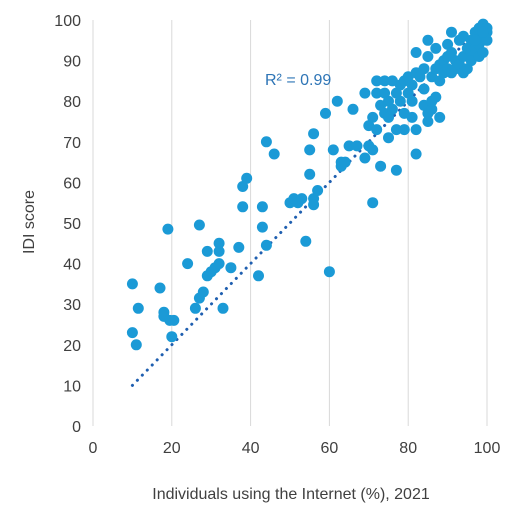 The width and height of the screenshot is (505, 505). What do you see at coordinates (72, 224) in the screenshot?
I see `y-tick-label: 50` at bounding box center [72, 224].